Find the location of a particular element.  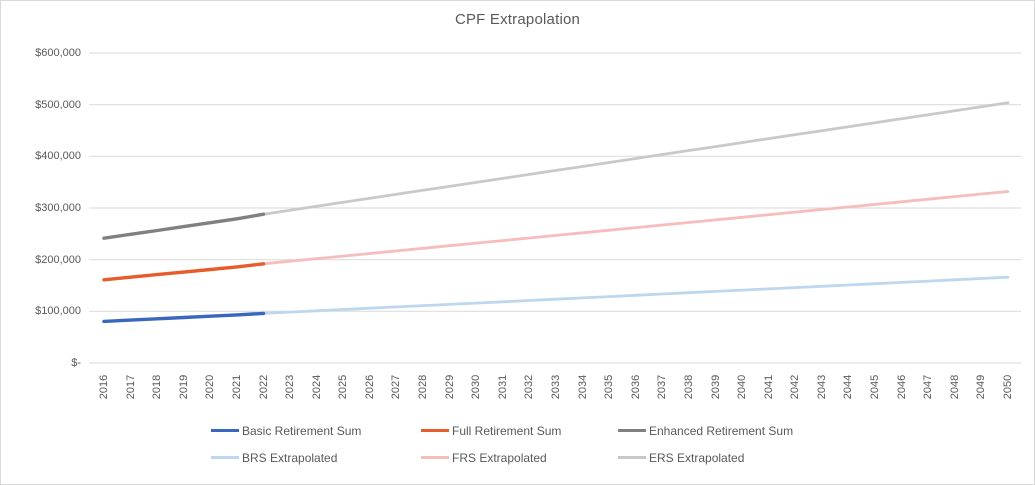

x-tick-label: 2043 is located at coordinates (821, 387).